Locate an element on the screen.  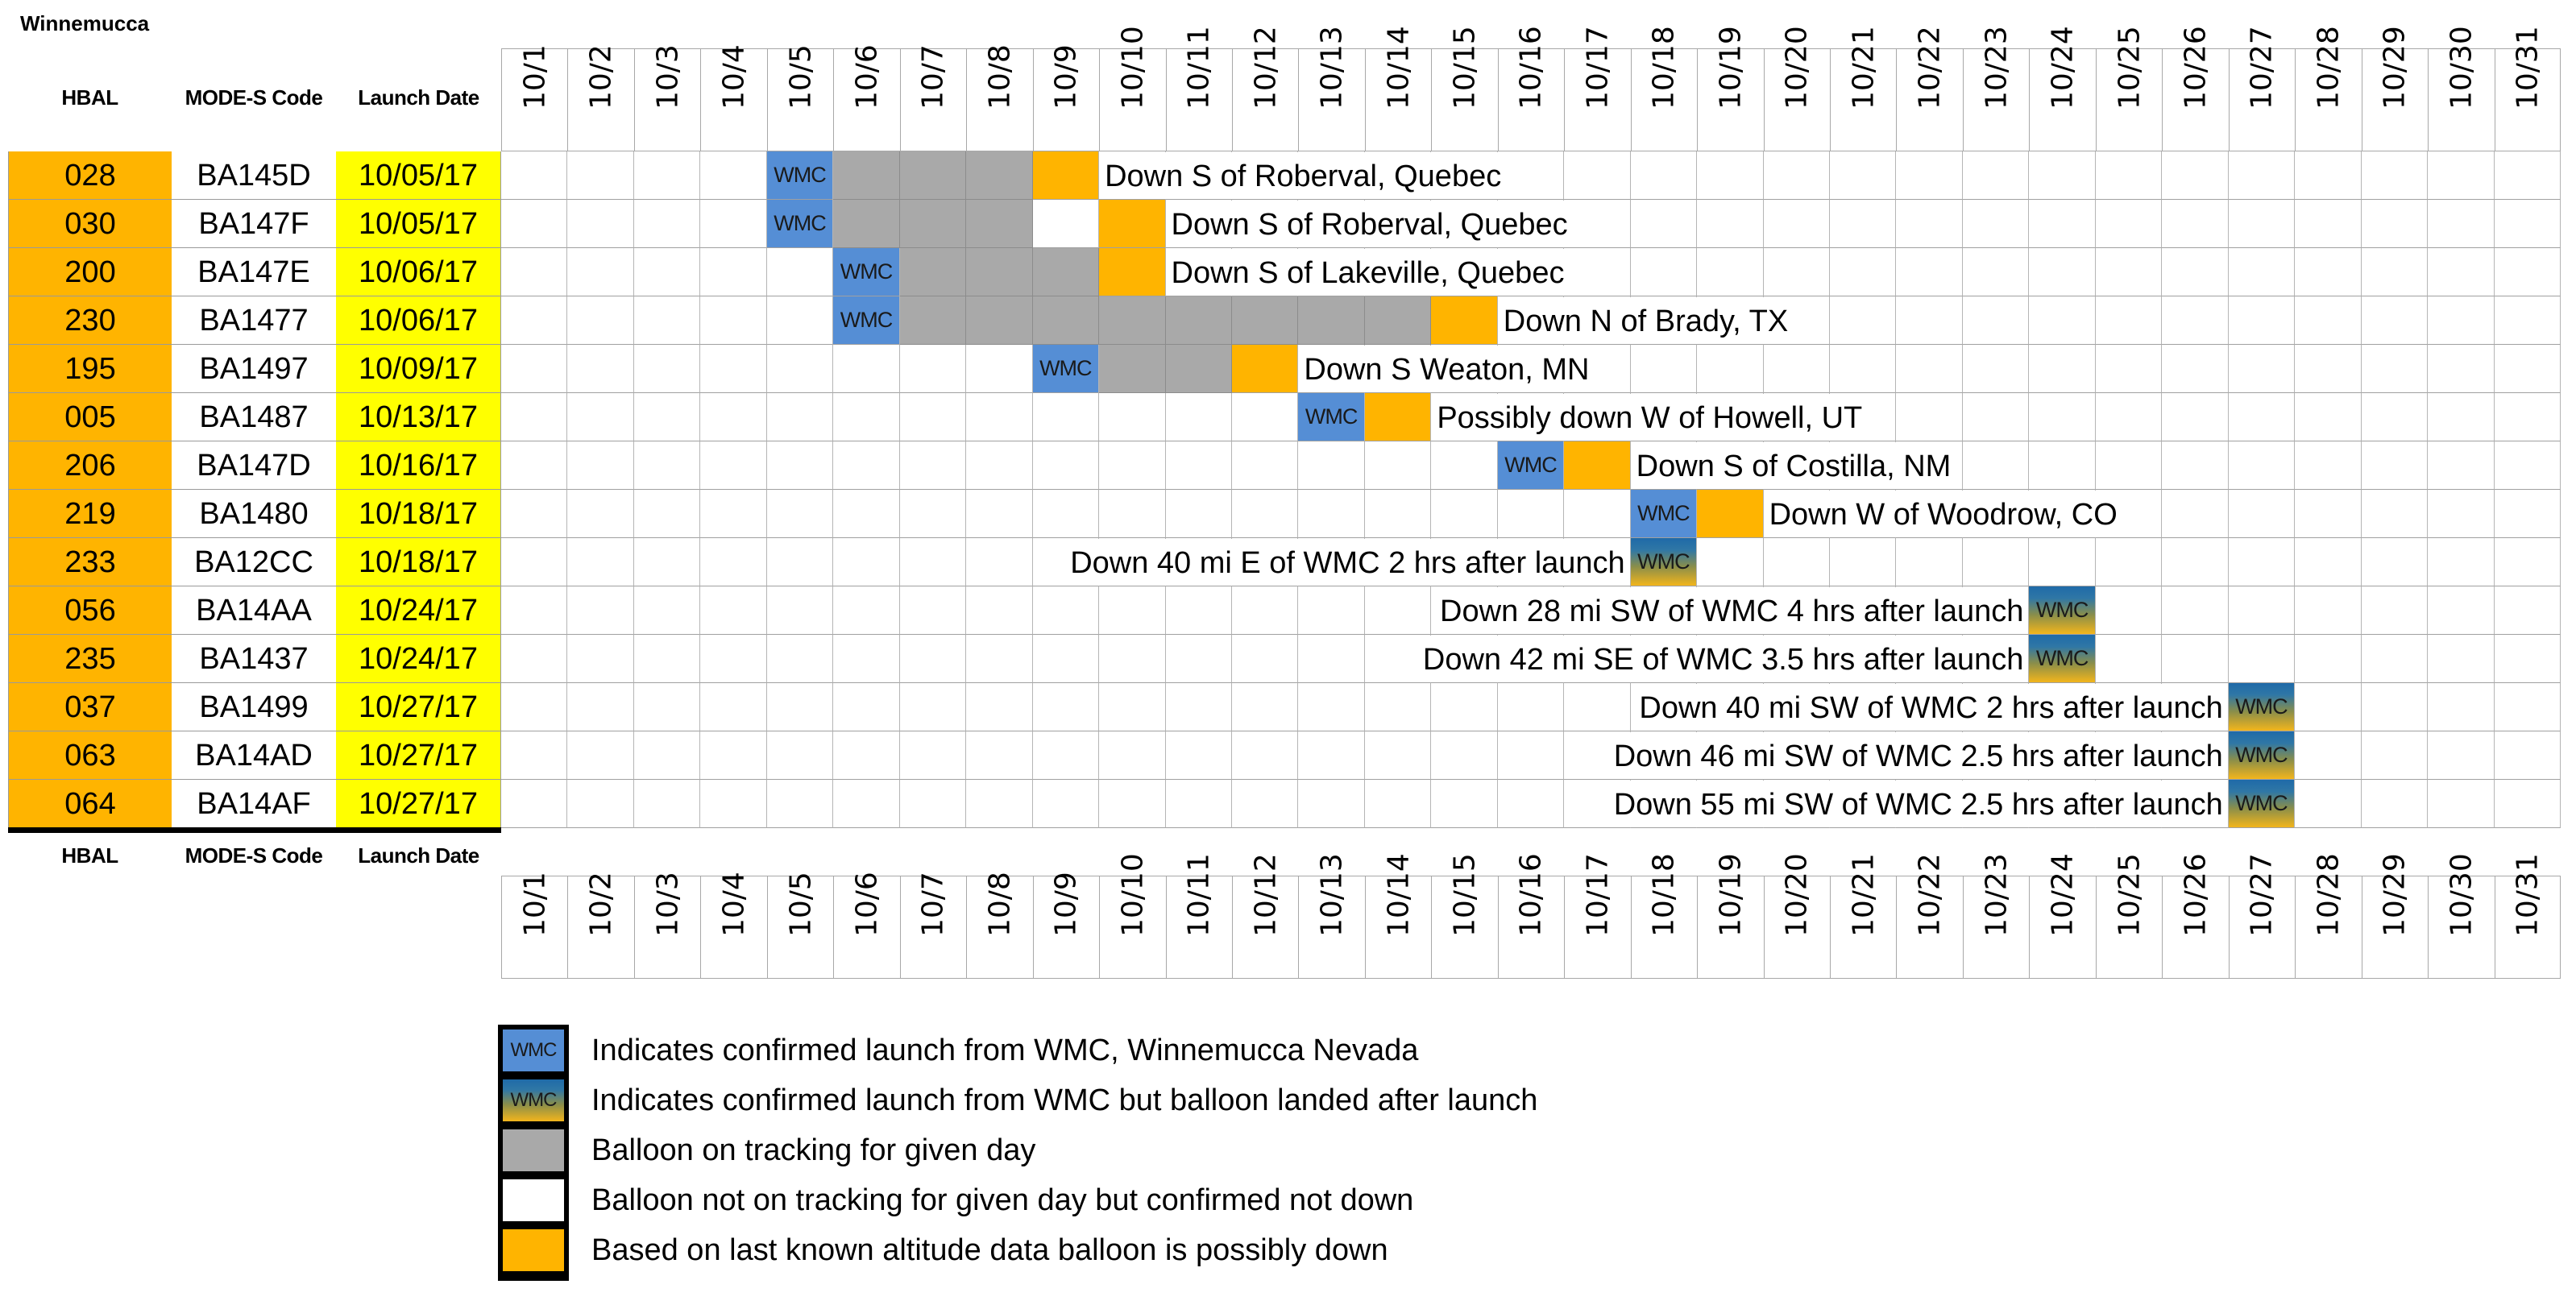
date-label: 10/5 is located at coordinates (801, 77).